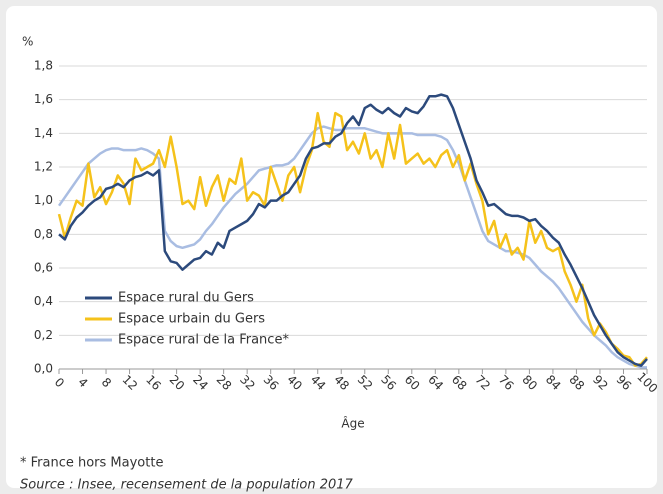 This screenshot has width=663, height=494. I want to click on x-axis-label: Âge, so click(352, 423).